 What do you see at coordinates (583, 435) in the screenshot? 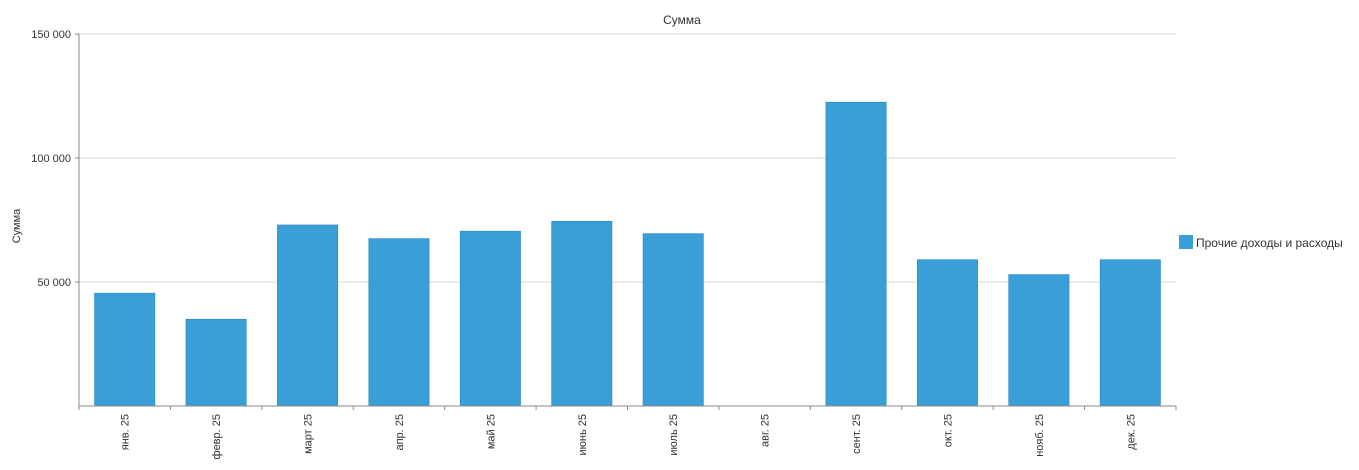
I see `x-tick-label: июнь 25` at bounding box center [583, 435].